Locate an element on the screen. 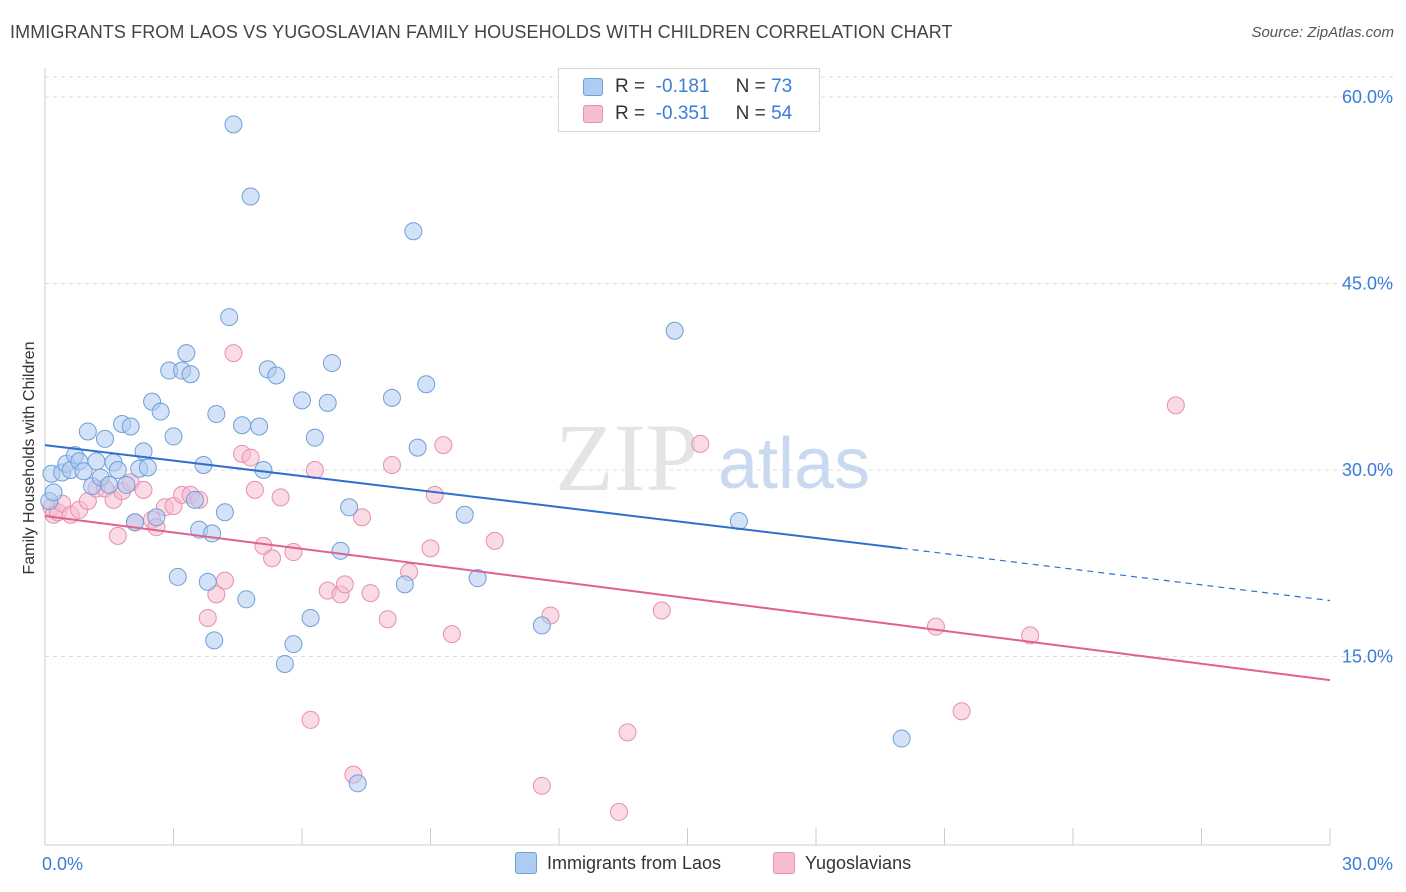  r-value: -0.181 is located at coordinates (682, 86).